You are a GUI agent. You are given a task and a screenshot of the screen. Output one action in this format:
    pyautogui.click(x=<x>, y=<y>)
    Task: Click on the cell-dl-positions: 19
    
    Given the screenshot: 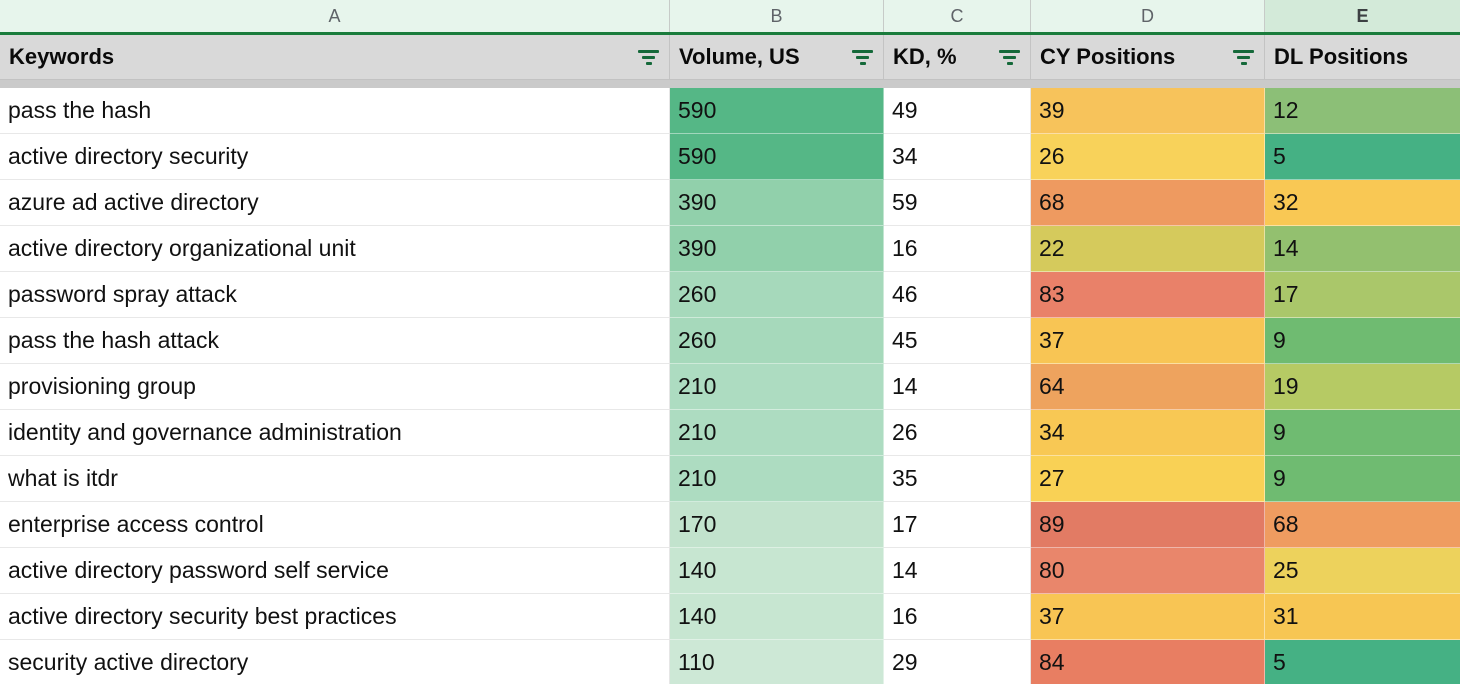 What is the action you would take?
    pyautogui.click(x=1362, y=387)
    